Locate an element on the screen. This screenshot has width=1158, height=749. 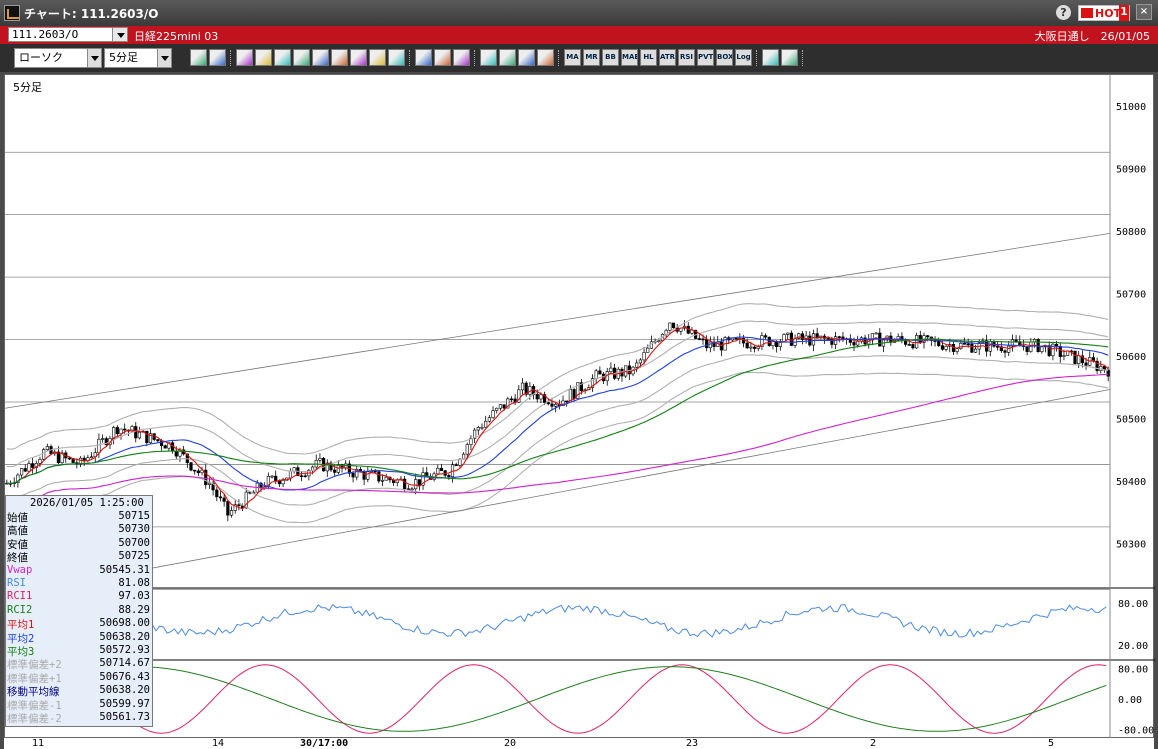
trendline-icon is located at coordinates (244, 57).